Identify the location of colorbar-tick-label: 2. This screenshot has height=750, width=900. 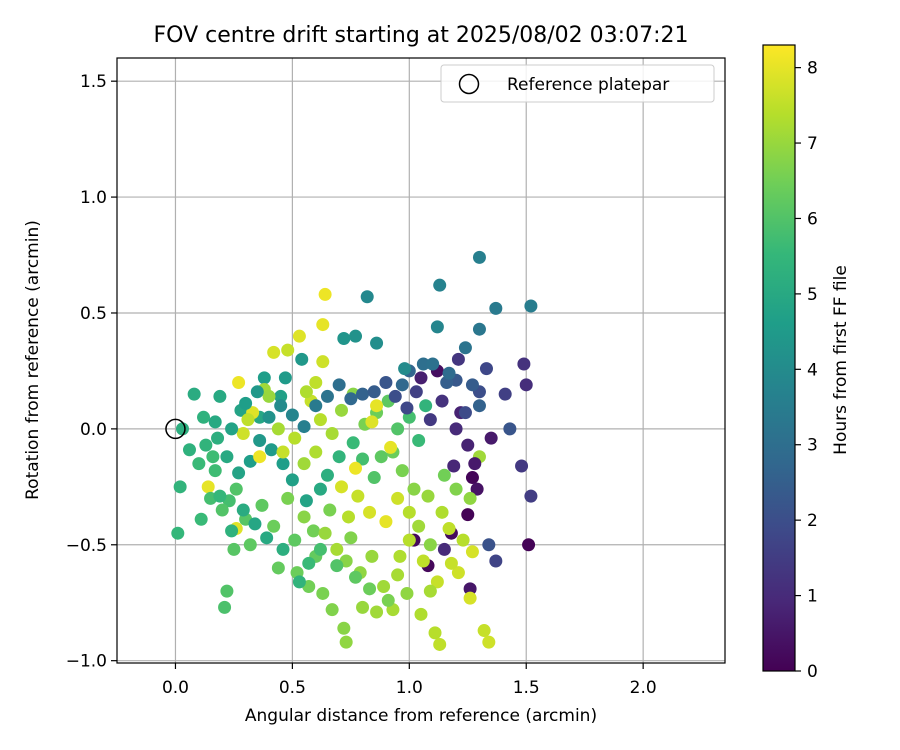
(812, 521).